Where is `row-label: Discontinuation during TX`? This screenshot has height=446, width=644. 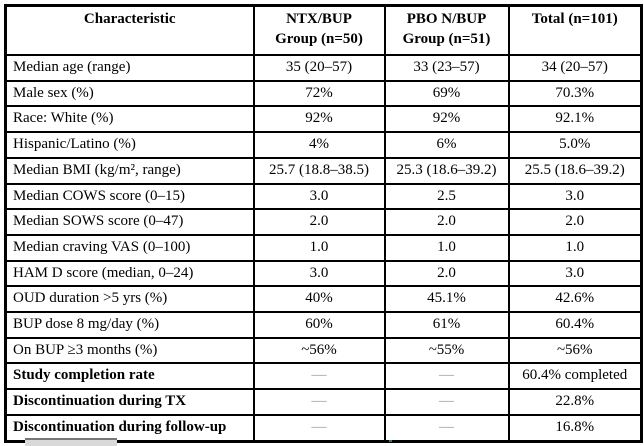
row-label: Discontinuation during TX is located at coordinates (129, 402).